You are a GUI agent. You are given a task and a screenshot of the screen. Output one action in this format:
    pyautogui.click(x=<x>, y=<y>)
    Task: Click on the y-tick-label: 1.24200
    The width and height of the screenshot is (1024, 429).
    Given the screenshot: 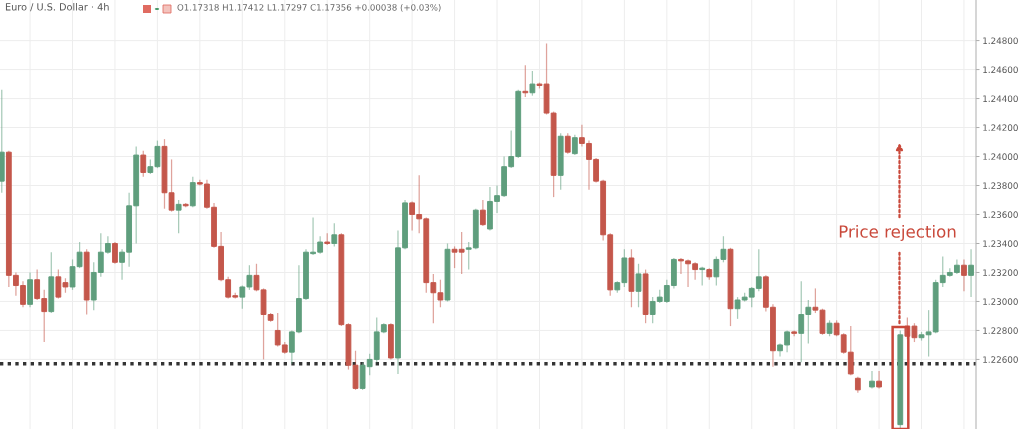 What is the action you would take?
    pyautogui.click(x=1000, y=127)
    